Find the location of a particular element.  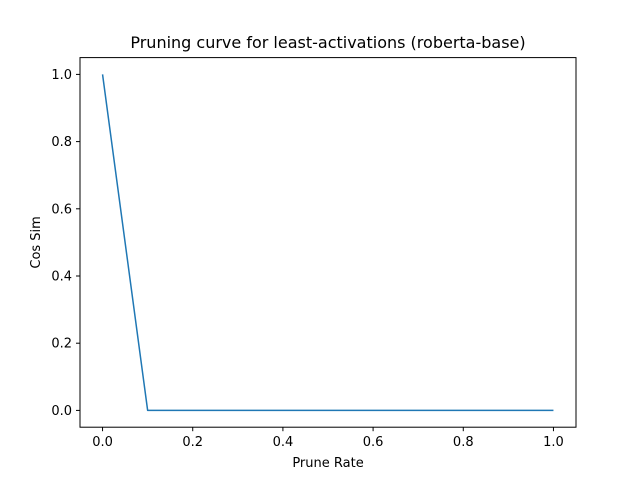

x-tick-label: 0.0 is located at coordinates (102, 442).